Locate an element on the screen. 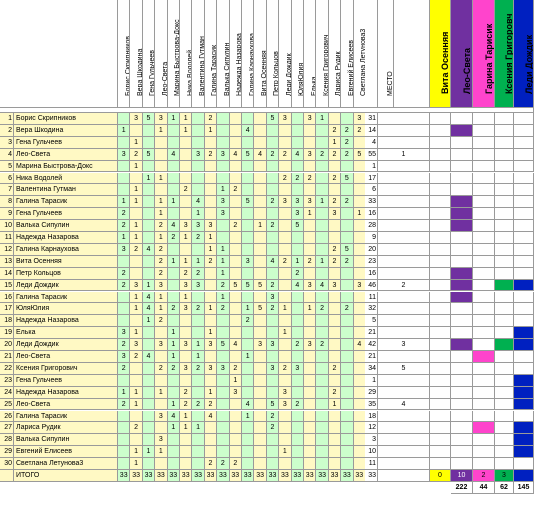  column-header: Надежда Назарова is located at coordinates (235, 54).